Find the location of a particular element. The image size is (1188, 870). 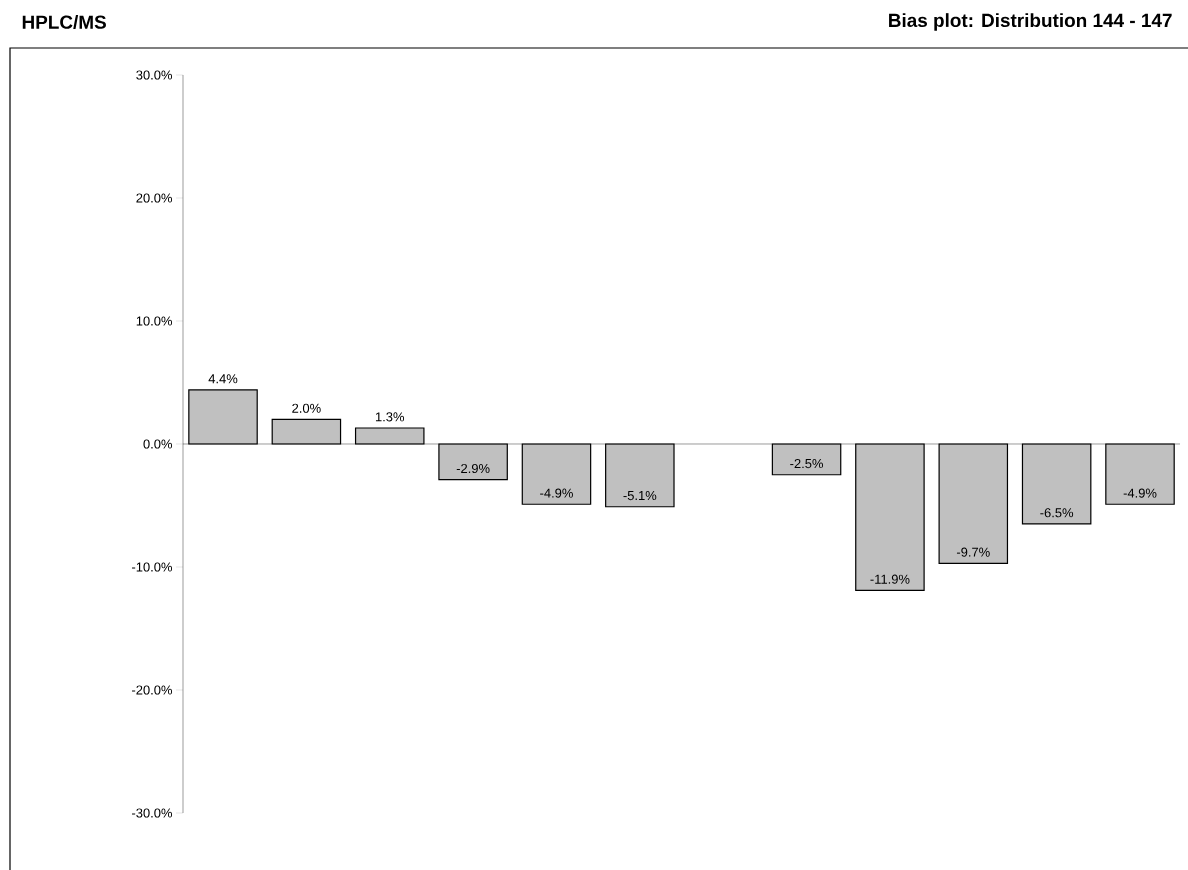

y-tick-label: 0.0% is located at coordinates (158, 444).